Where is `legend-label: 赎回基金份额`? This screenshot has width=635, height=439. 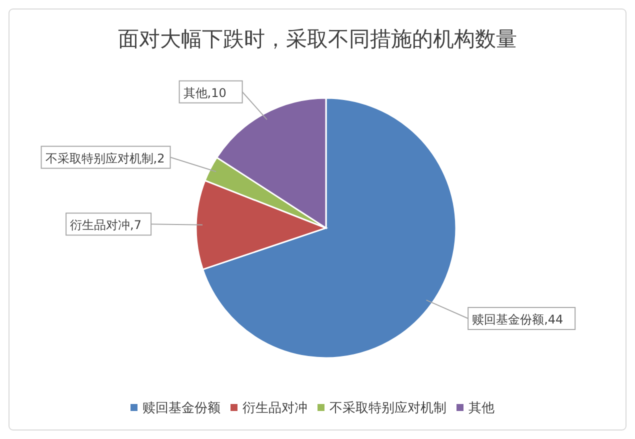 legend-label: 赎回基金份额 is located at coordinates (181, 408).